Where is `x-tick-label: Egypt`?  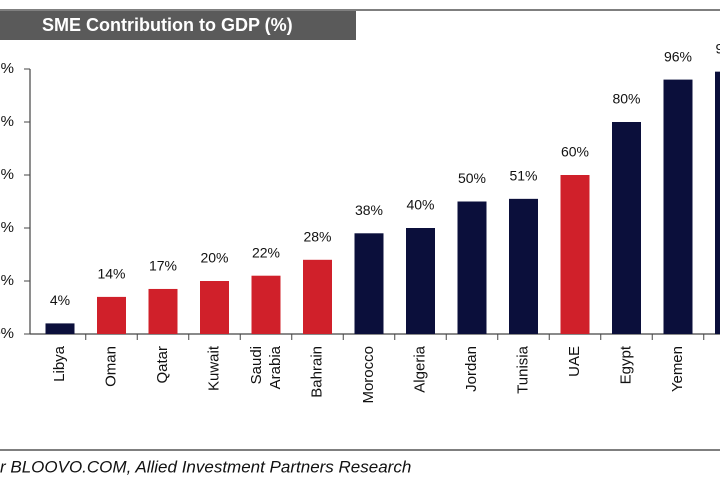 x-tick-label: Egypt is located at coordinates (625, 364).